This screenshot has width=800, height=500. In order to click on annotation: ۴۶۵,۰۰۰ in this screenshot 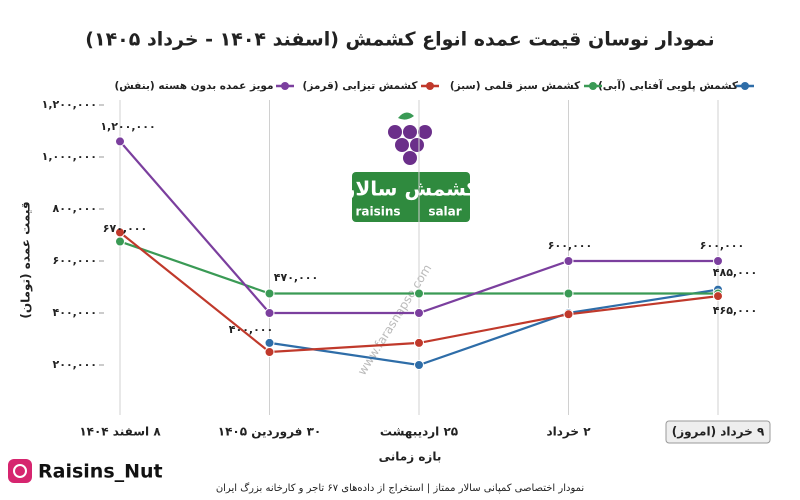, I will do `click(735, 310)`.